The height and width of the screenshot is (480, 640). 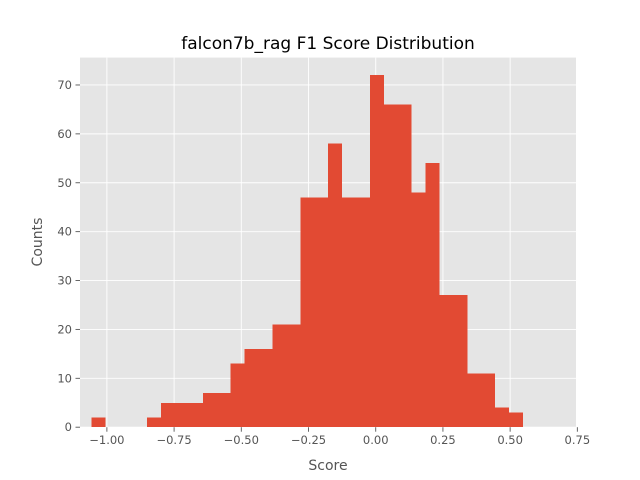 What do you see at coordinates (339, 437) in the screenshot?
I see `x-axis-ticks: −1.00 −0.75 −0.50 −0.25 0.00 0.25 0.50 0.75` at bounding box center [339, 437].